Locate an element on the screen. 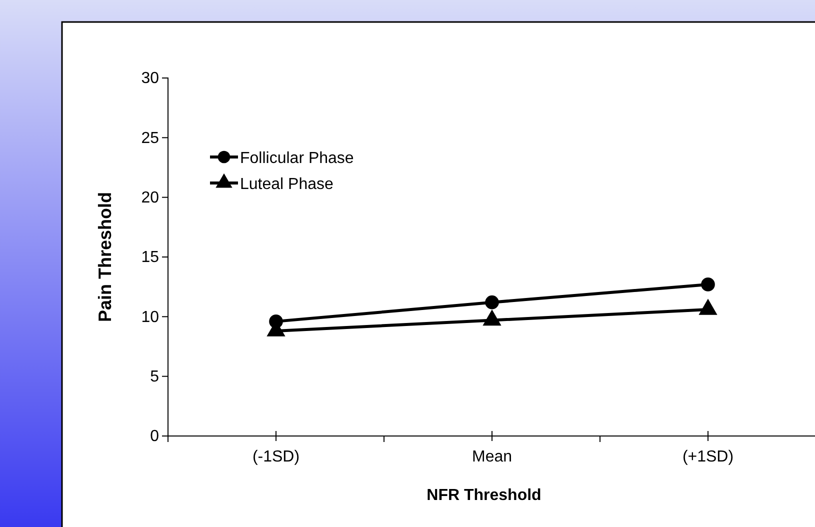 Image resolution: width=815 pixels, height=527 pixels. y-tick-label: 0 is located at coordinates (155, 437).